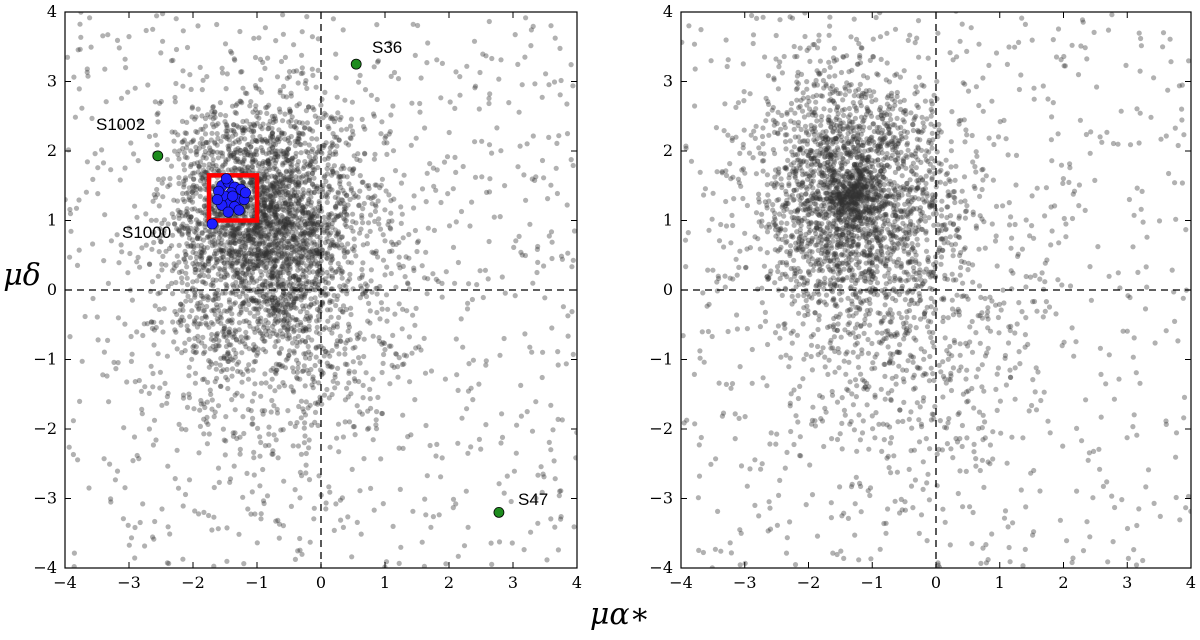  I want to click on x-tick-label: 0, so click(321, 582).